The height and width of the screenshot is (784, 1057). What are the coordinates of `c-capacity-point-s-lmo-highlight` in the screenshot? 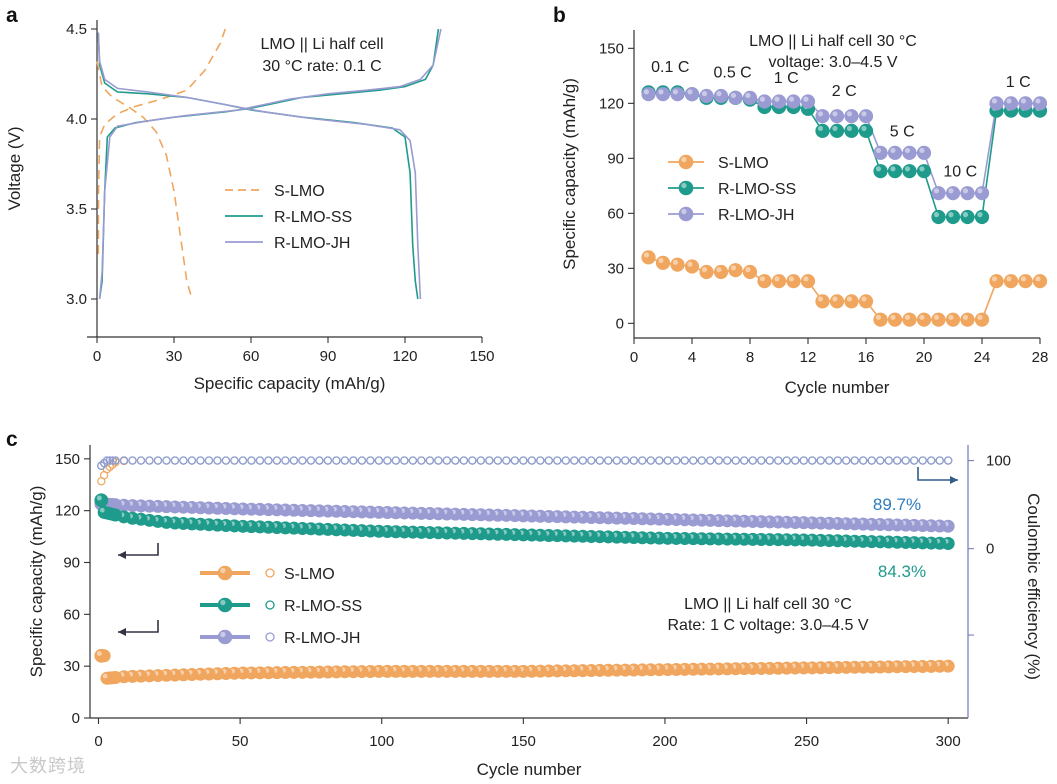 It's located at (105, 676).